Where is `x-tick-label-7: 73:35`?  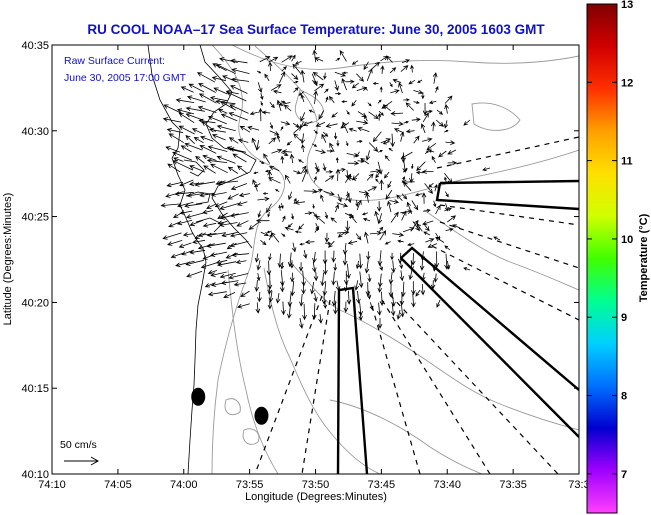
x-tick-label-7: 73:35 is located at coordinates (513, 485).